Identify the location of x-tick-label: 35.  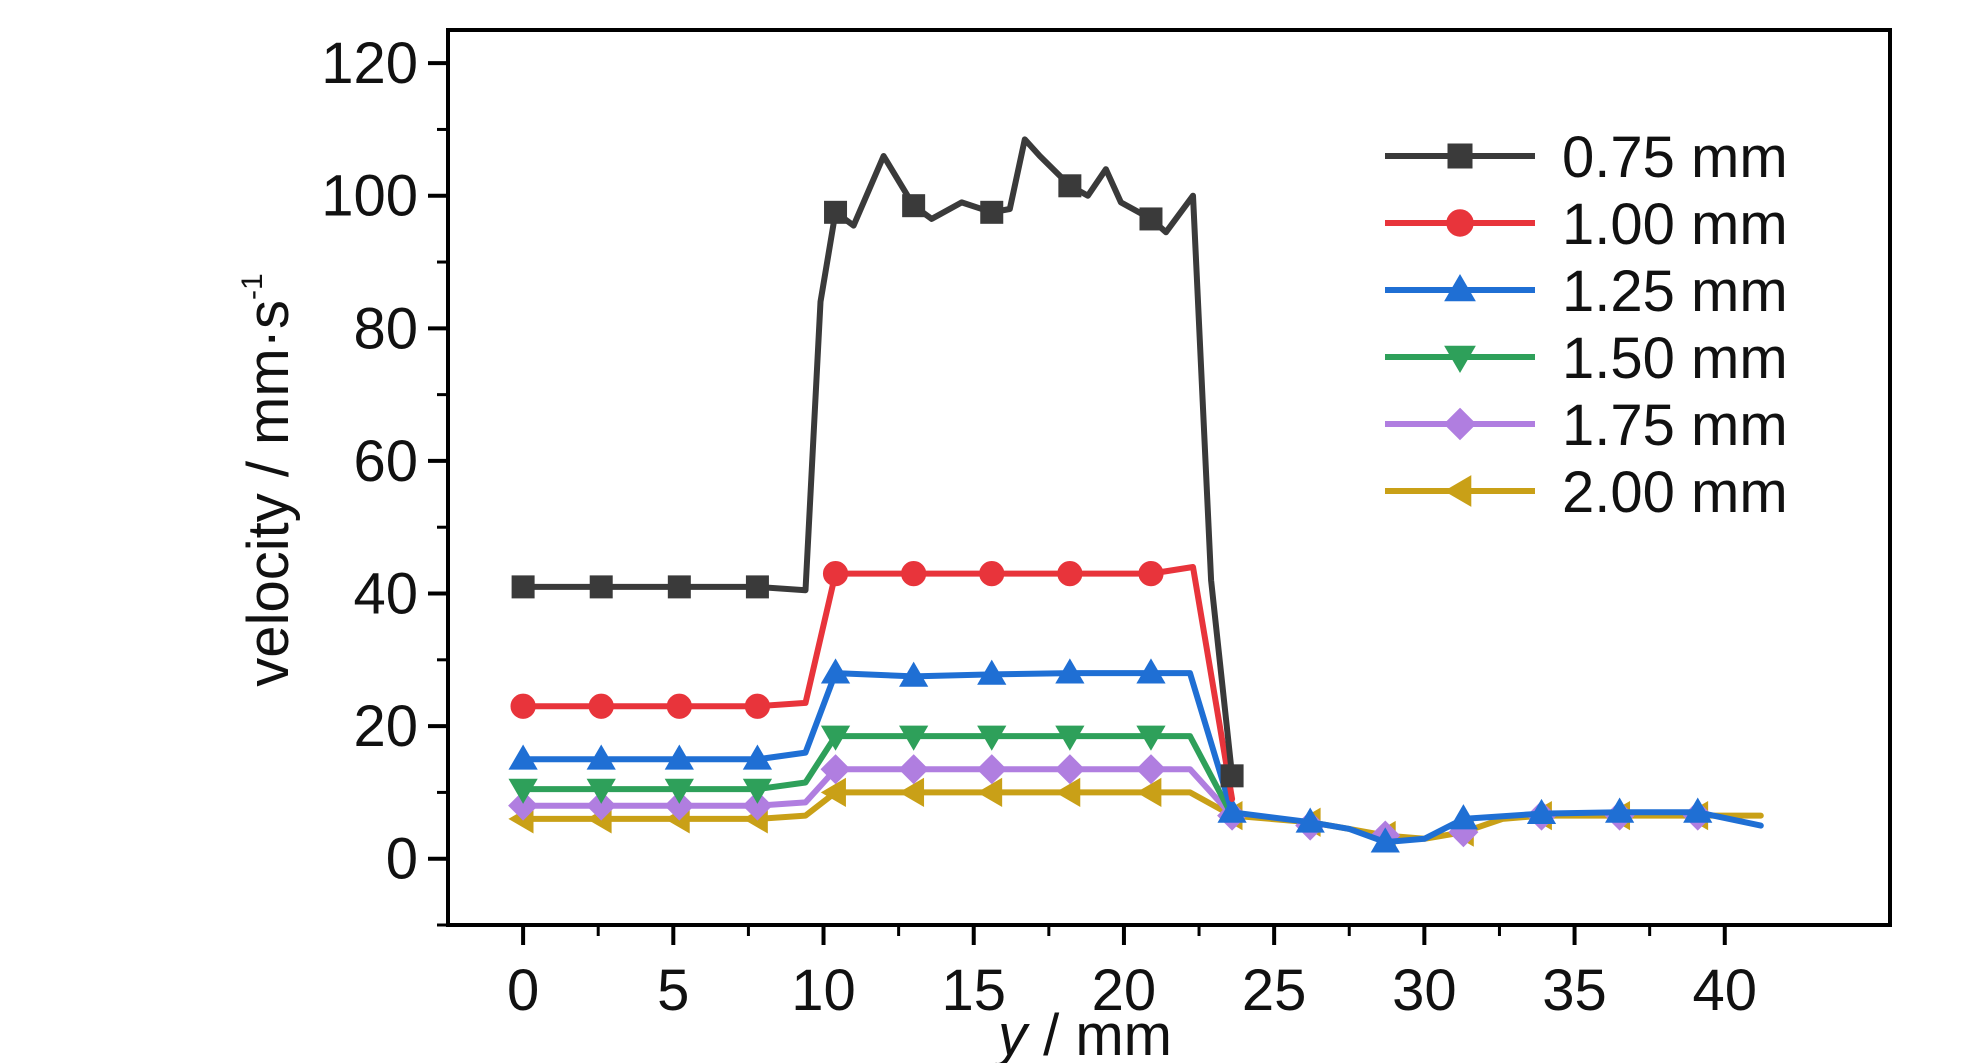
(1574, 990).